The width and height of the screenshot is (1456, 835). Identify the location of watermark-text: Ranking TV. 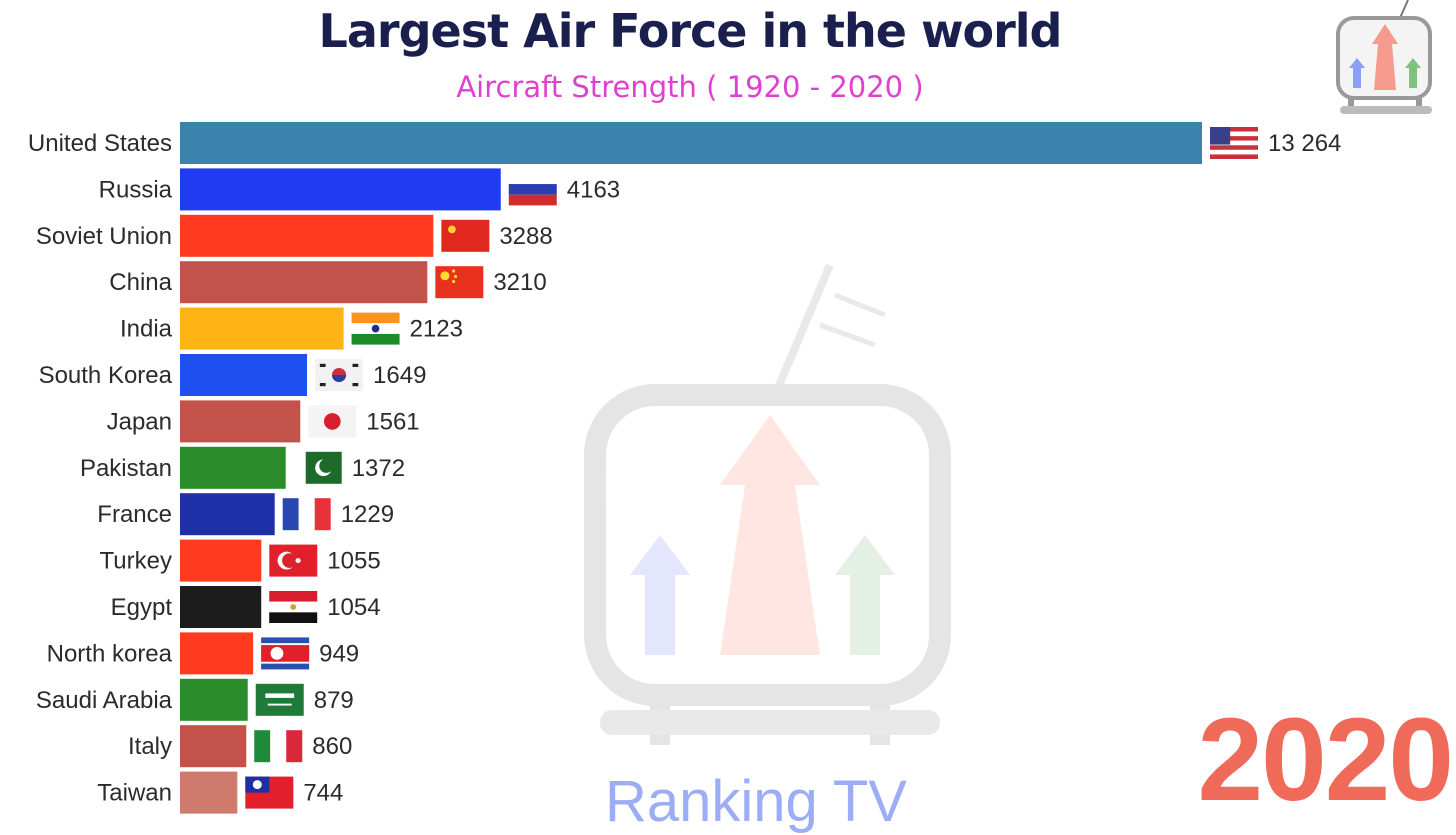
(756, 801).